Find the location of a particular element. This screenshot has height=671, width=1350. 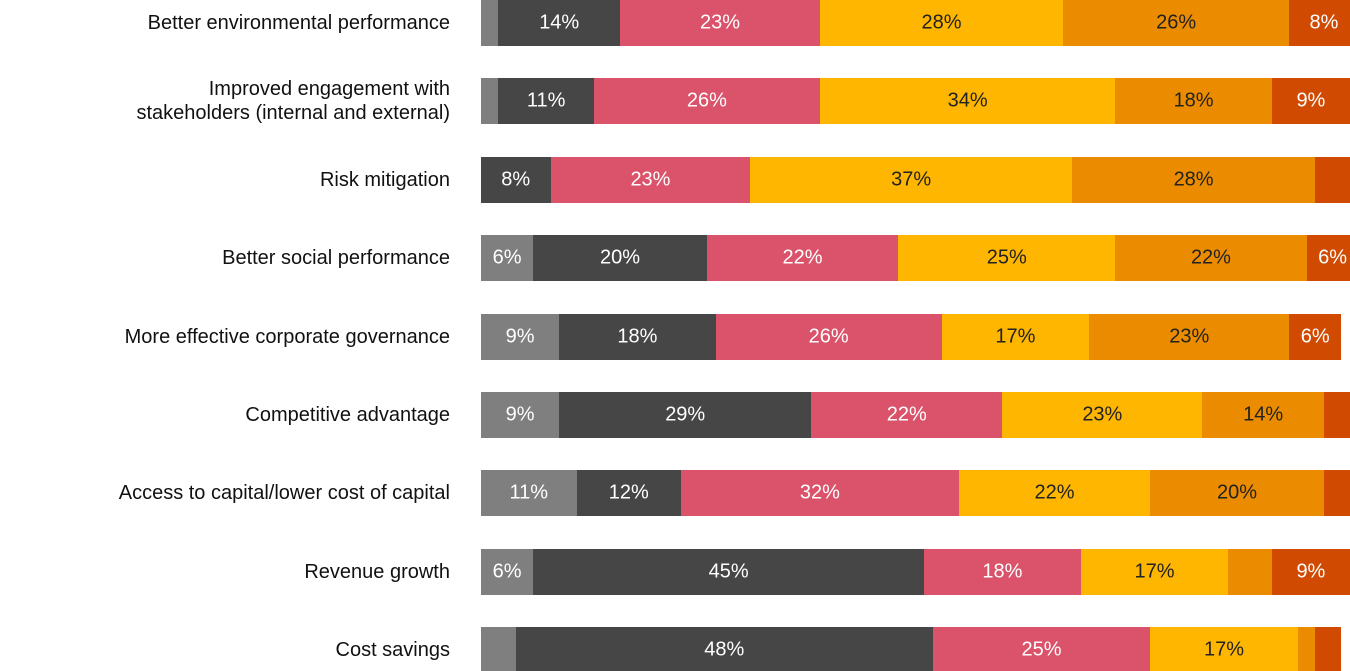

value-label: 37% is located at coordinates (911, 179).